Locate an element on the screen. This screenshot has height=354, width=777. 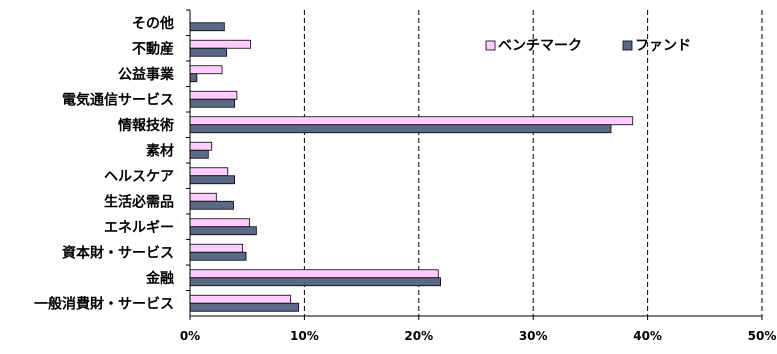
category-label: 不動産 is located at coordinates (153, 48).